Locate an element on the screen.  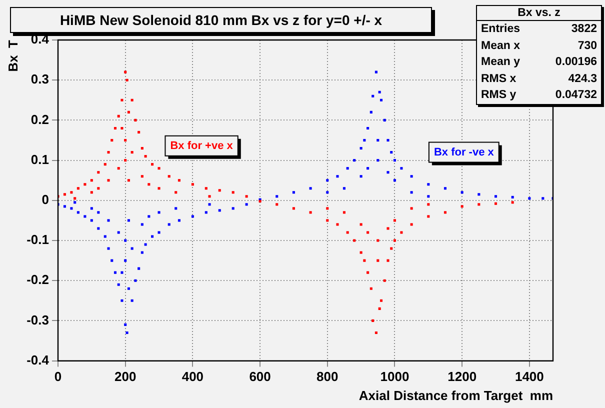
x-tick-label: 1200 is located at coordinates (462, 376).